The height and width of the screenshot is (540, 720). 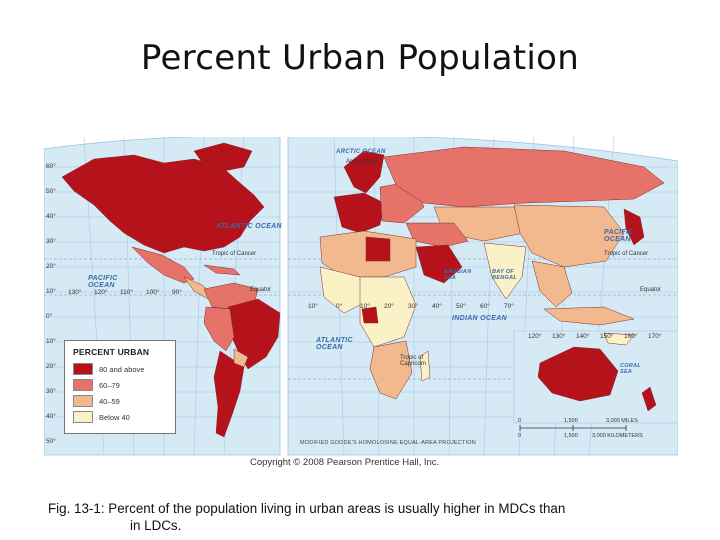 What do you see at coordinates (388, 312) in the screenshot?
I see `central-africa` at bounding box center [388, 312].